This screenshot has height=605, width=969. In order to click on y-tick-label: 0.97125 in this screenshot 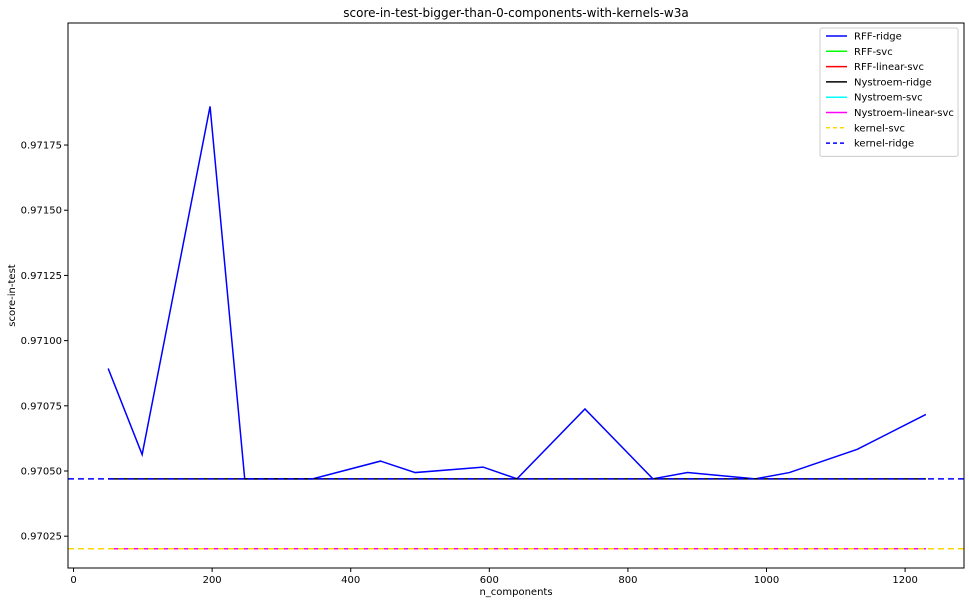, I will do `click(41, 276)`.